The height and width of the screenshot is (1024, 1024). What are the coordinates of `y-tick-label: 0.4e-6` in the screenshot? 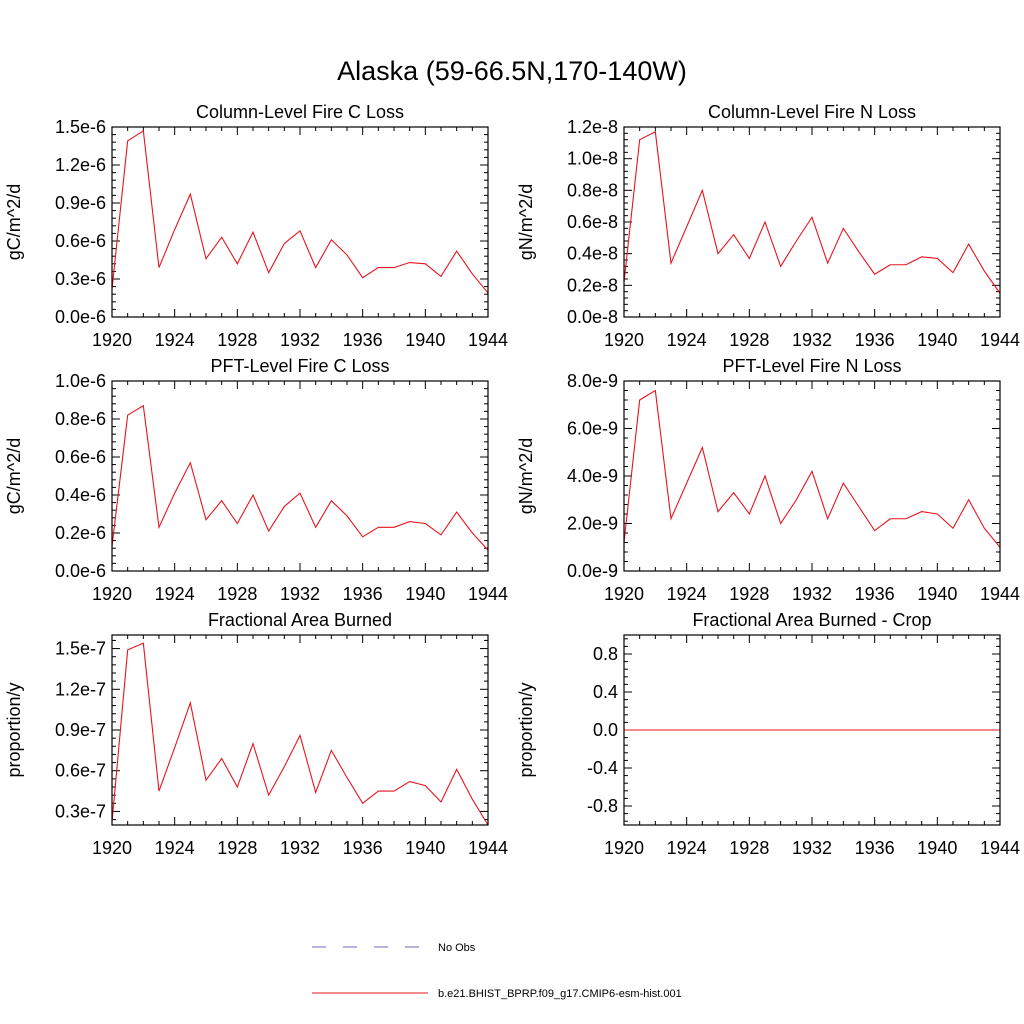 It's located at (80, 495).